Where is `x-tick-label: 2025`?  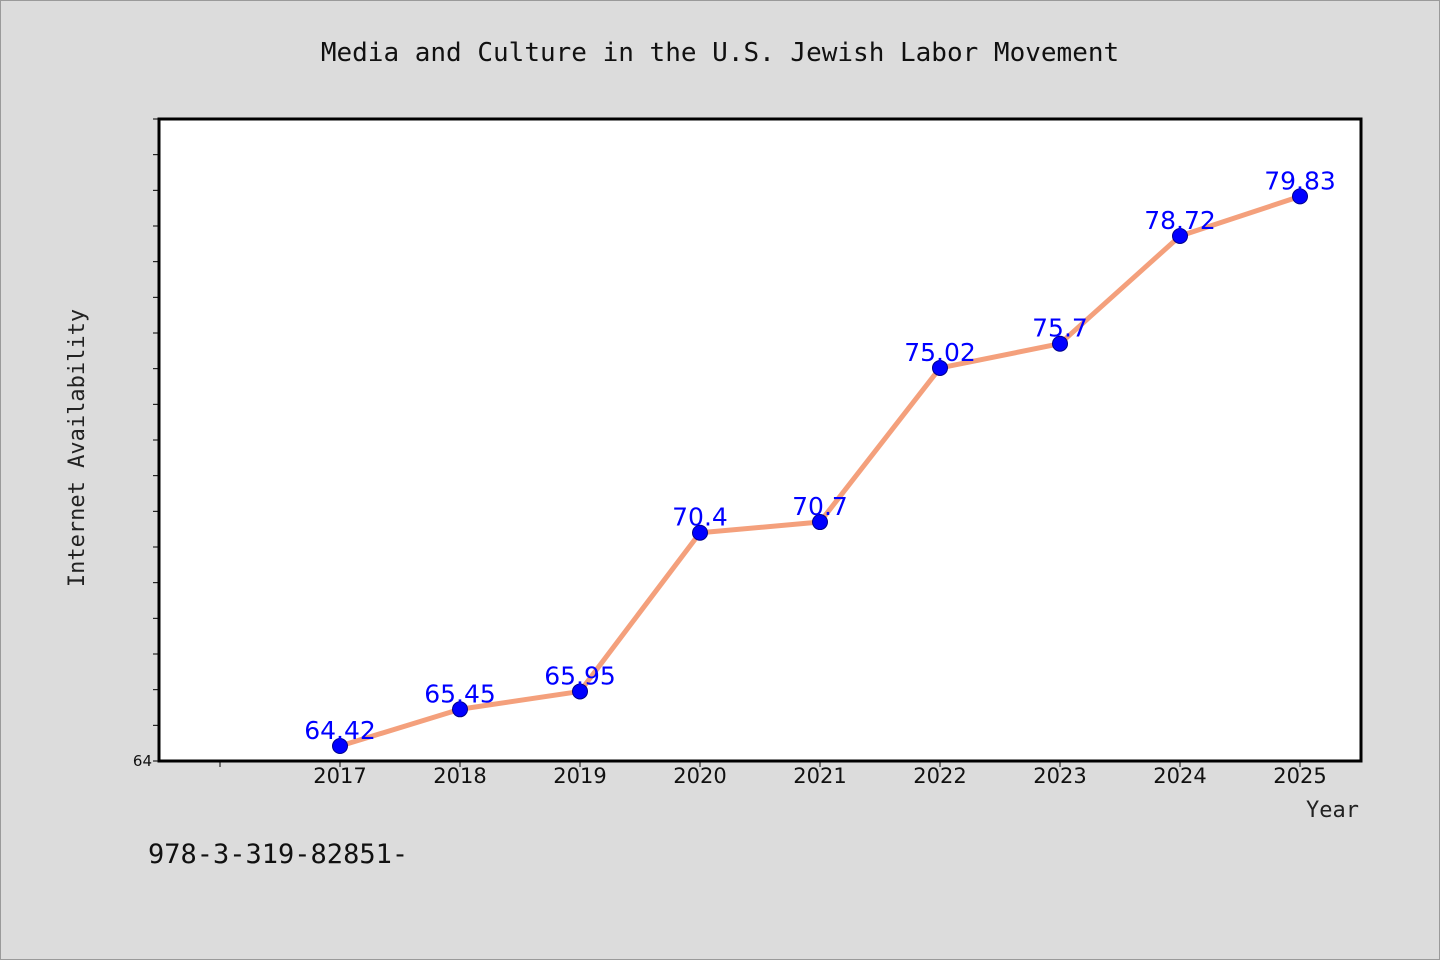 x-tick-label: 2025 is located at coordinates (1299, 776).